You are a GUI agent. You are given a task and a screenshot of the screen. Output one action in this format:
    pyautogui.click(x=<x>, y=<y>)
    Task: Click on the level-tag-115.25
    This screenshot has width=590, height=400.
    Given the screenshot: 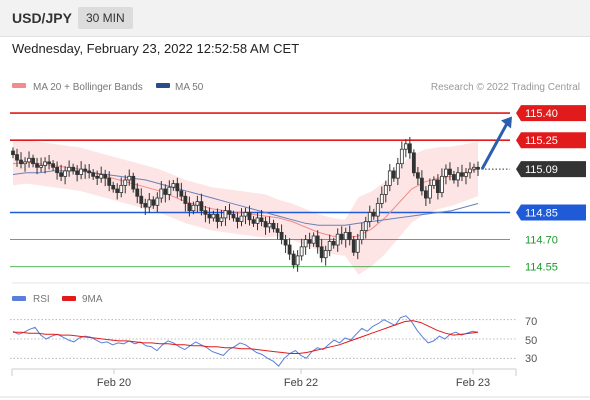 What is the action you would take?
    pyautogui.click(x=551, y=140)
    